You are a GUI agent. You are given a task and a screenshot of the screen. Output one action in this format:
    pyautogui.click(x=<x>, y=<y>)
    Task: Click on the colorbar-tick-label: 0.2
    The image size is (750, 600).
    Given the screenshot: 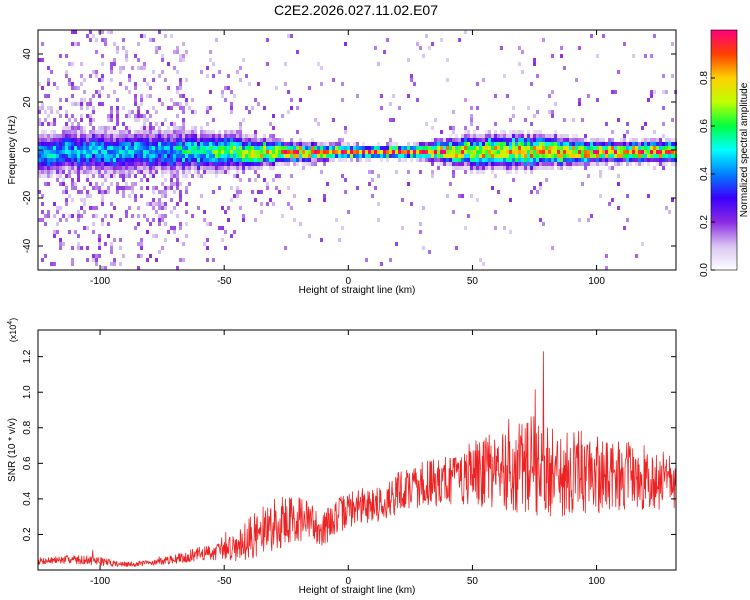 What is the action you would take?
    pyautogui.click(x=704, y=222)
    